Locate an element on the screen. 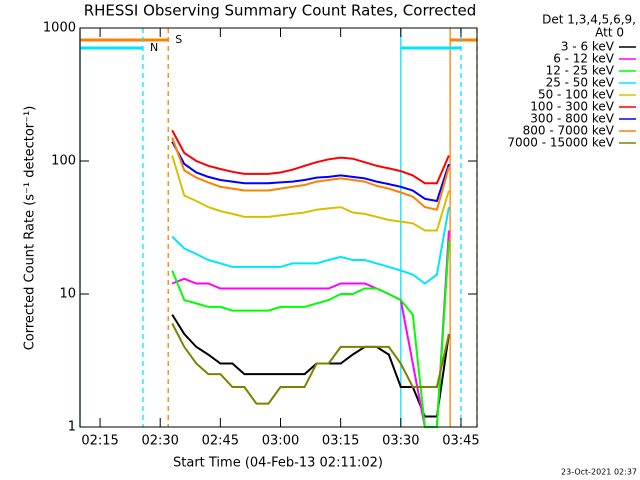 The image size is (640, 480). legend-label: 3 - 6 keV is located at coordinates (588, 47).